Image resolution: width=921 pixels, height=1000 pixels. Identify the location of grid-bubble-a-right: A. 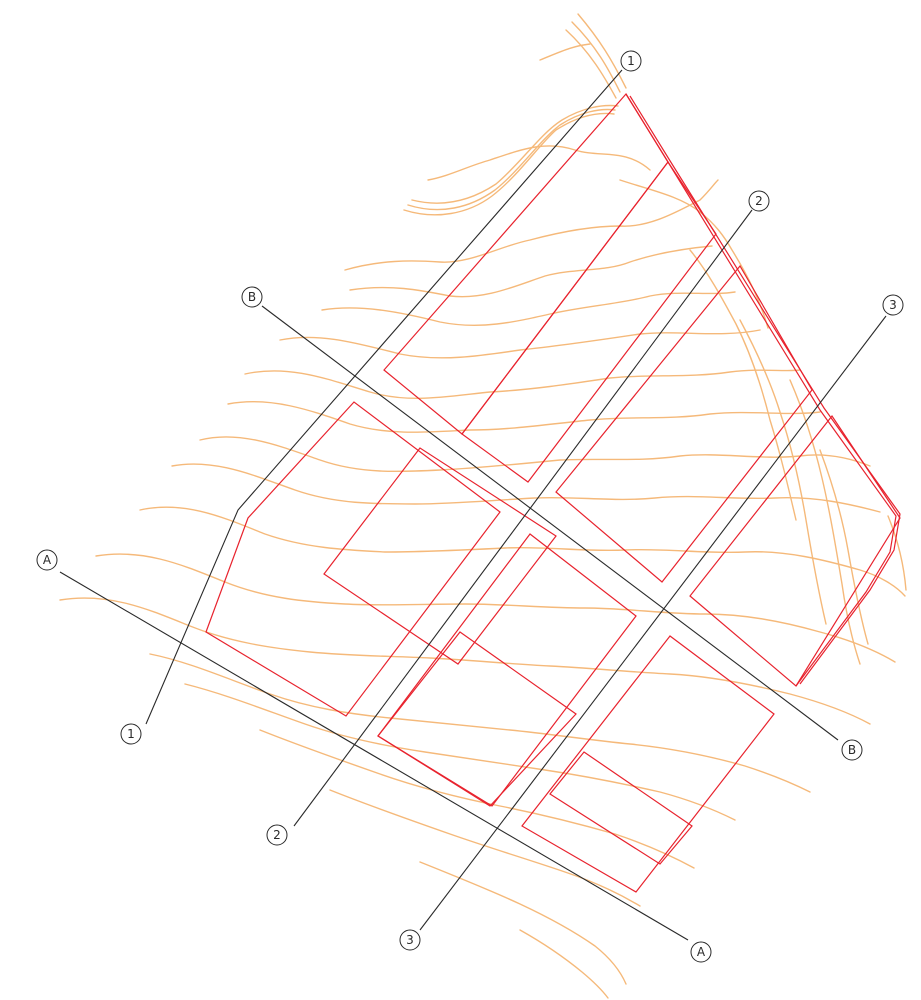
(701, 952).